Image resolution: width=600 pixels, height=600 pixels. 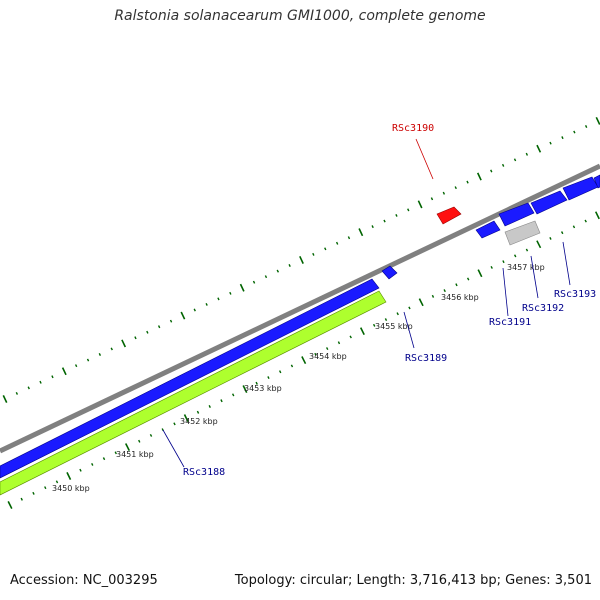 What do you see at coordinates (394, 326) in the screenshot?
I see `ruler-label: 3455 kbp` at bounding box center [394, 326].